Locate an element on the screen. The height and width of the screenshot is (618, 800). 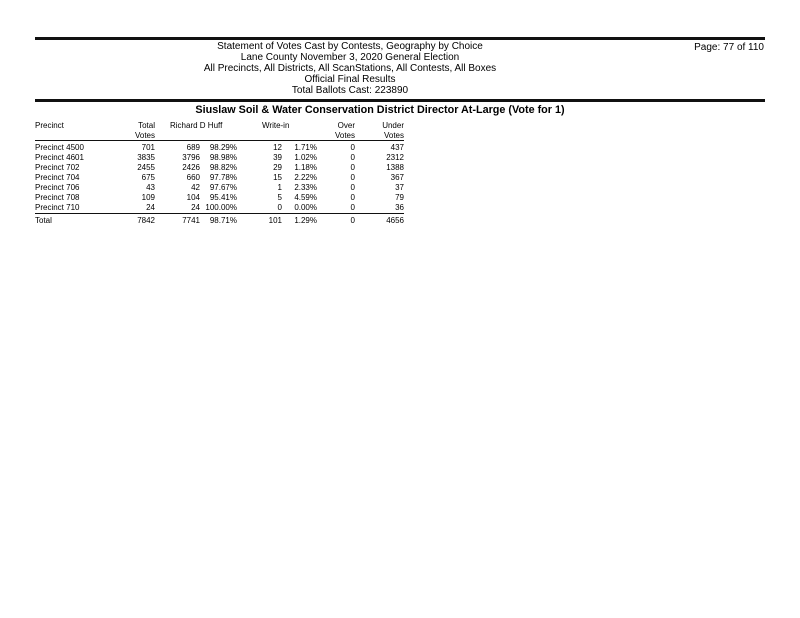
total-votes-cell: 7842 is located at coordinates (146, 220).